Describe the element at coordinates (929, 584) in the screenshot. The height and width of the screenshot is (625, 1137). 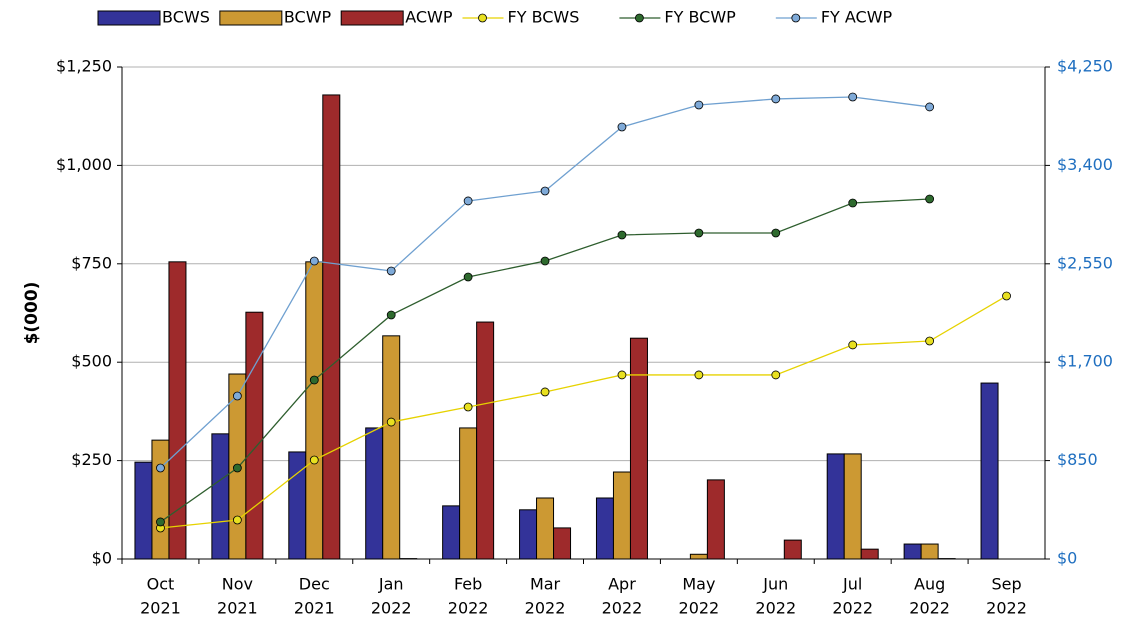
I see `x-tick-label: Aug` at that location.